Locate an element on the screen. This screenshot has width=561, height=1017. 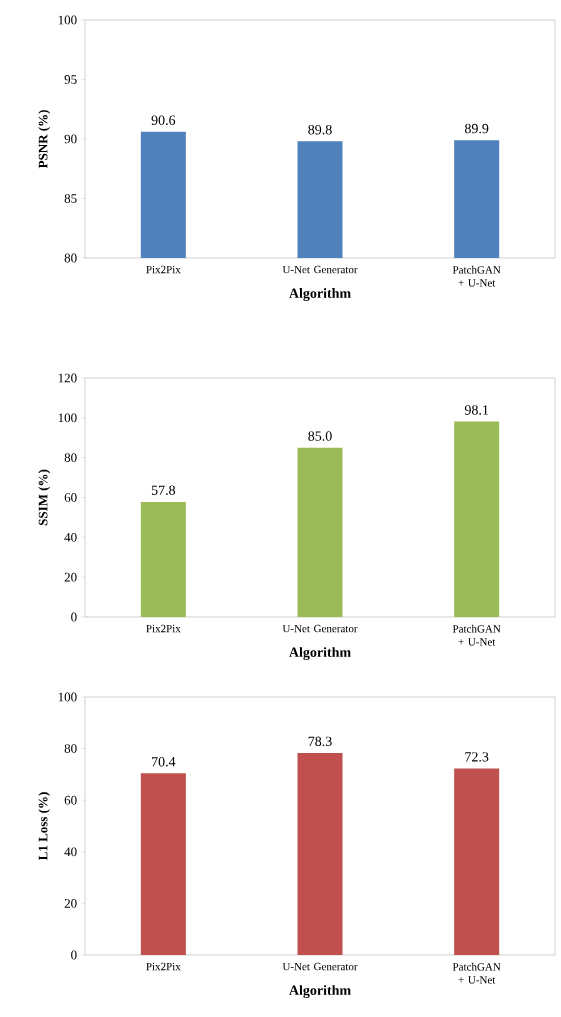
data-label: 72.3 is located at coordinates (477, 757).